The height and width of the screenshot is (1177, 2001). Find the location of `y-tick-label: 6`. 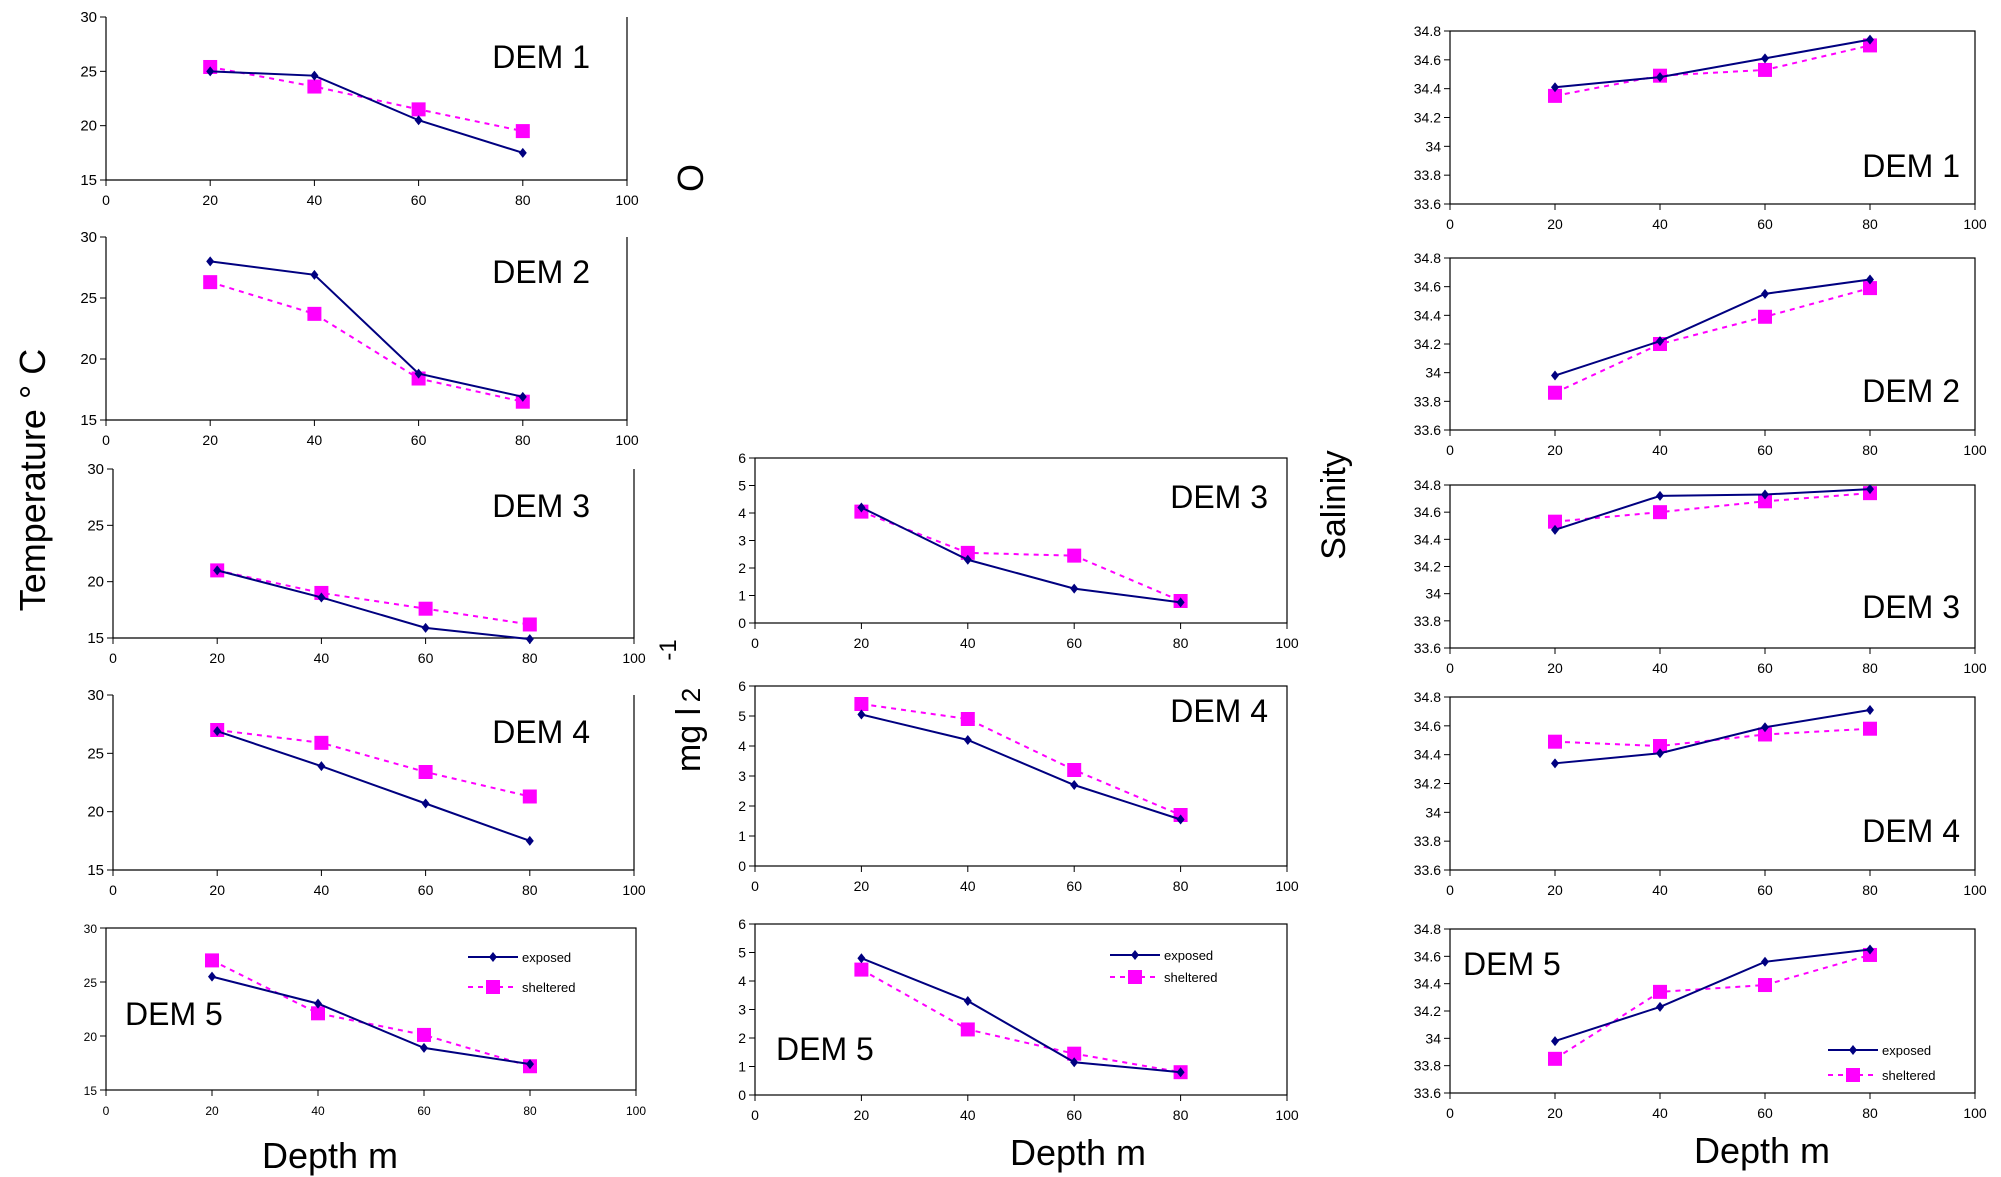

y-tick-label: 6 is located at coordinates (742, 686).